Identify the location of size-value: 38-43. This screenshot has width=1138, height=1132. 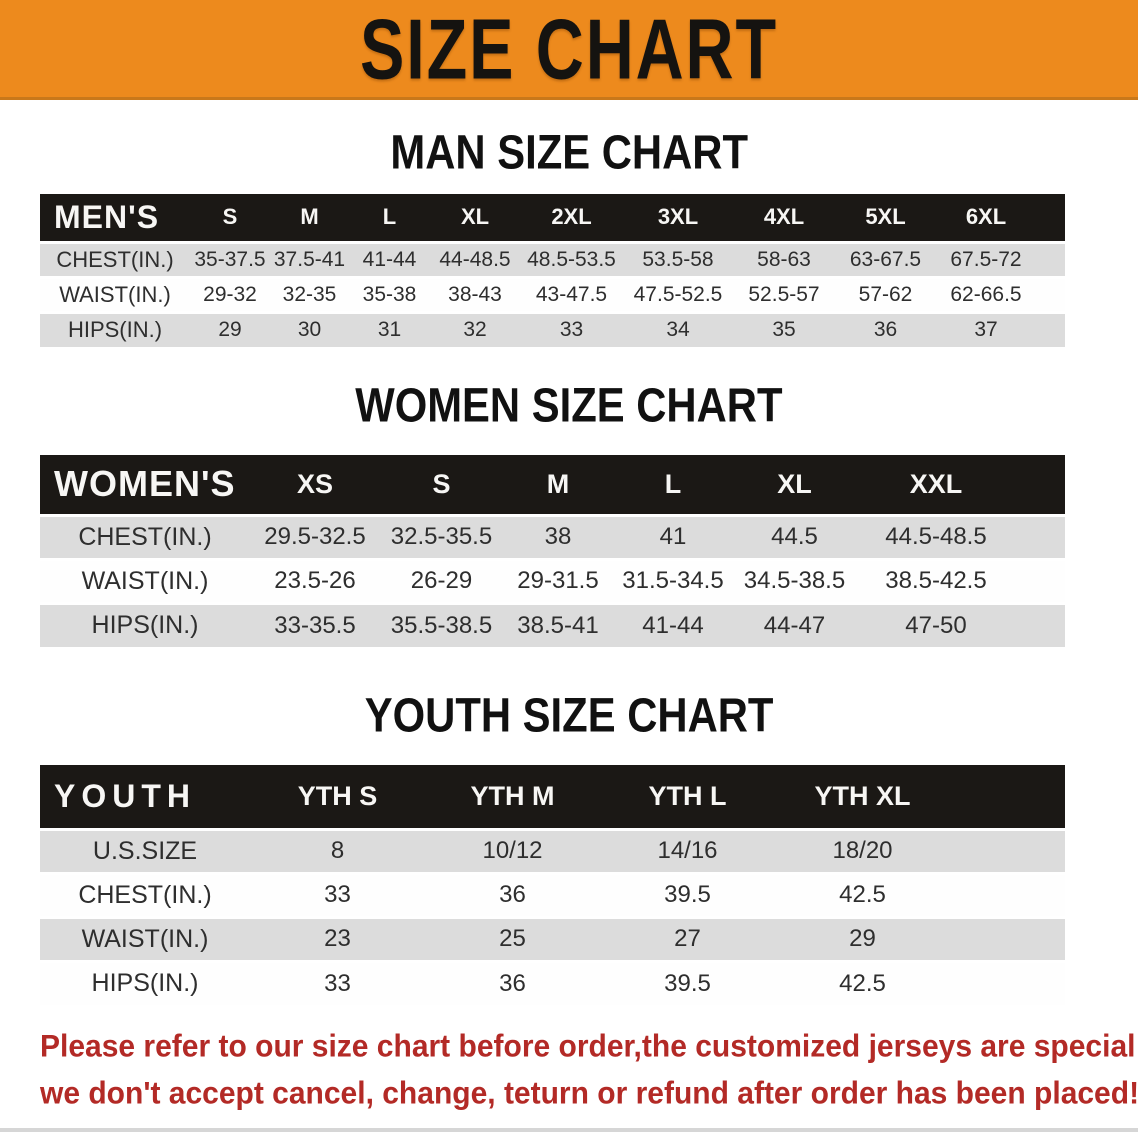
(475, 294).